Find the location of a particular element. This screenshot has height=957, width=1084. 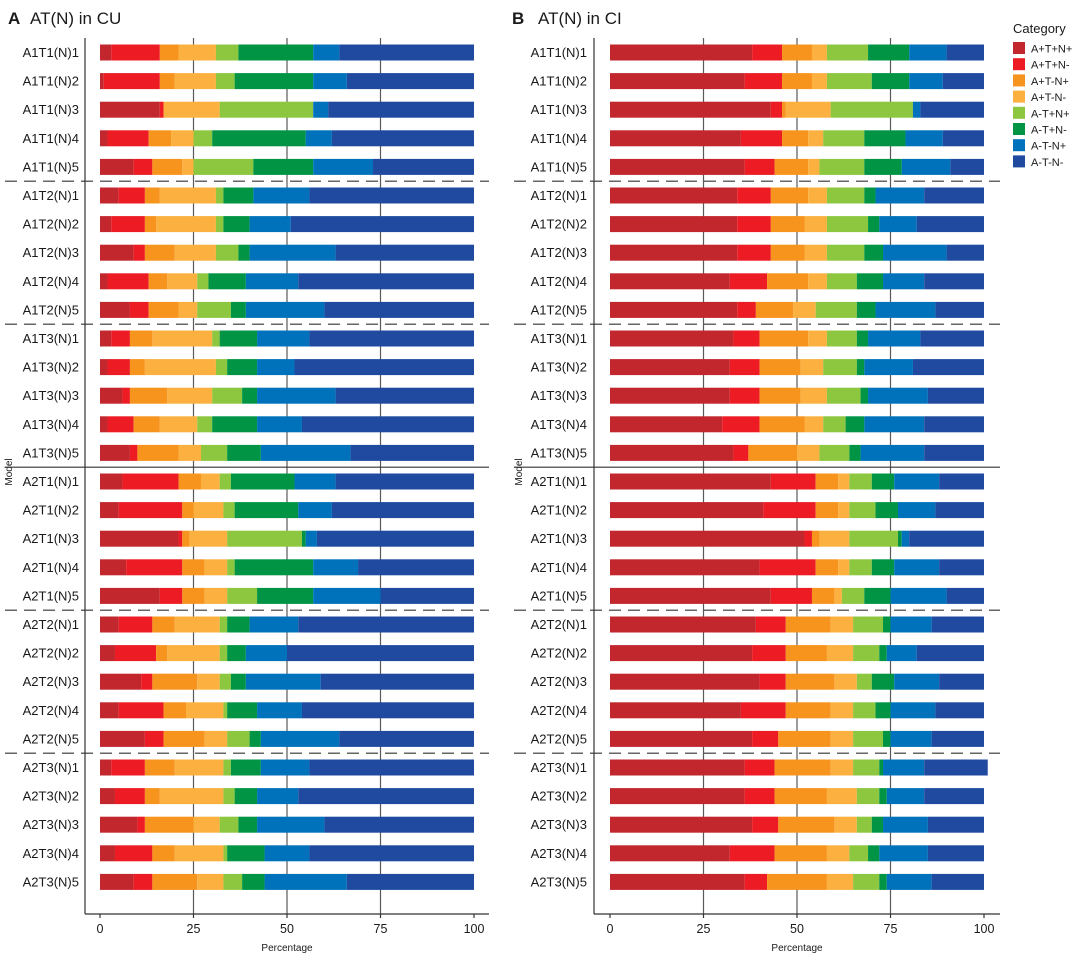

legend-label-3: A+T-N- is located at coordinates (1048, 98).